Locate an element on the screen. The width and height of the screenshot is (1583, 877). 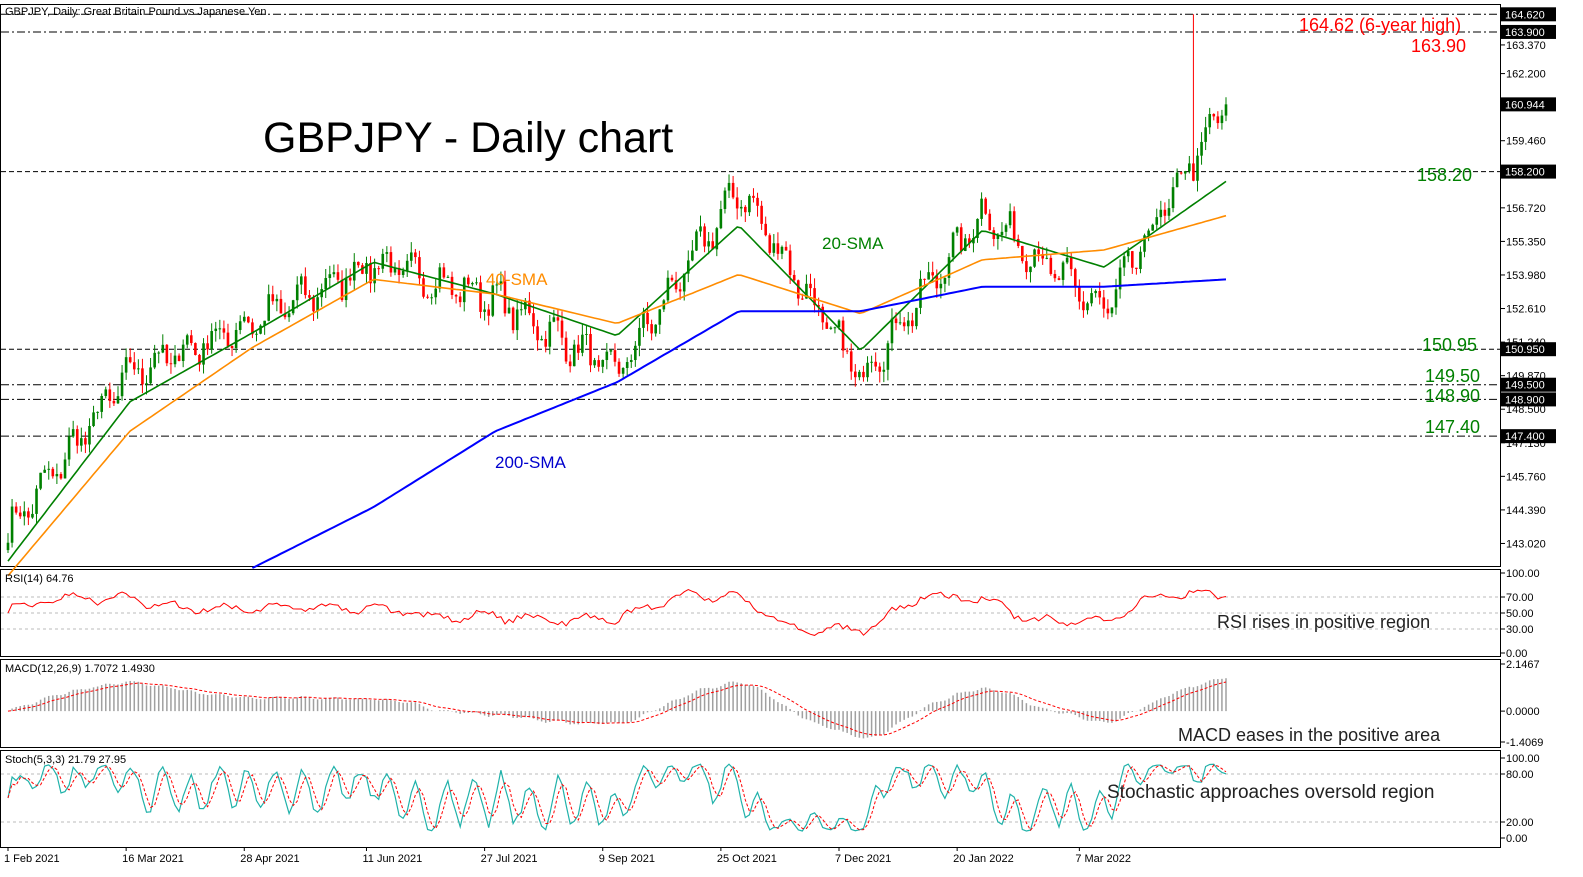
price-highlight-label: 150.950 is located at coordinates (1525, 350).